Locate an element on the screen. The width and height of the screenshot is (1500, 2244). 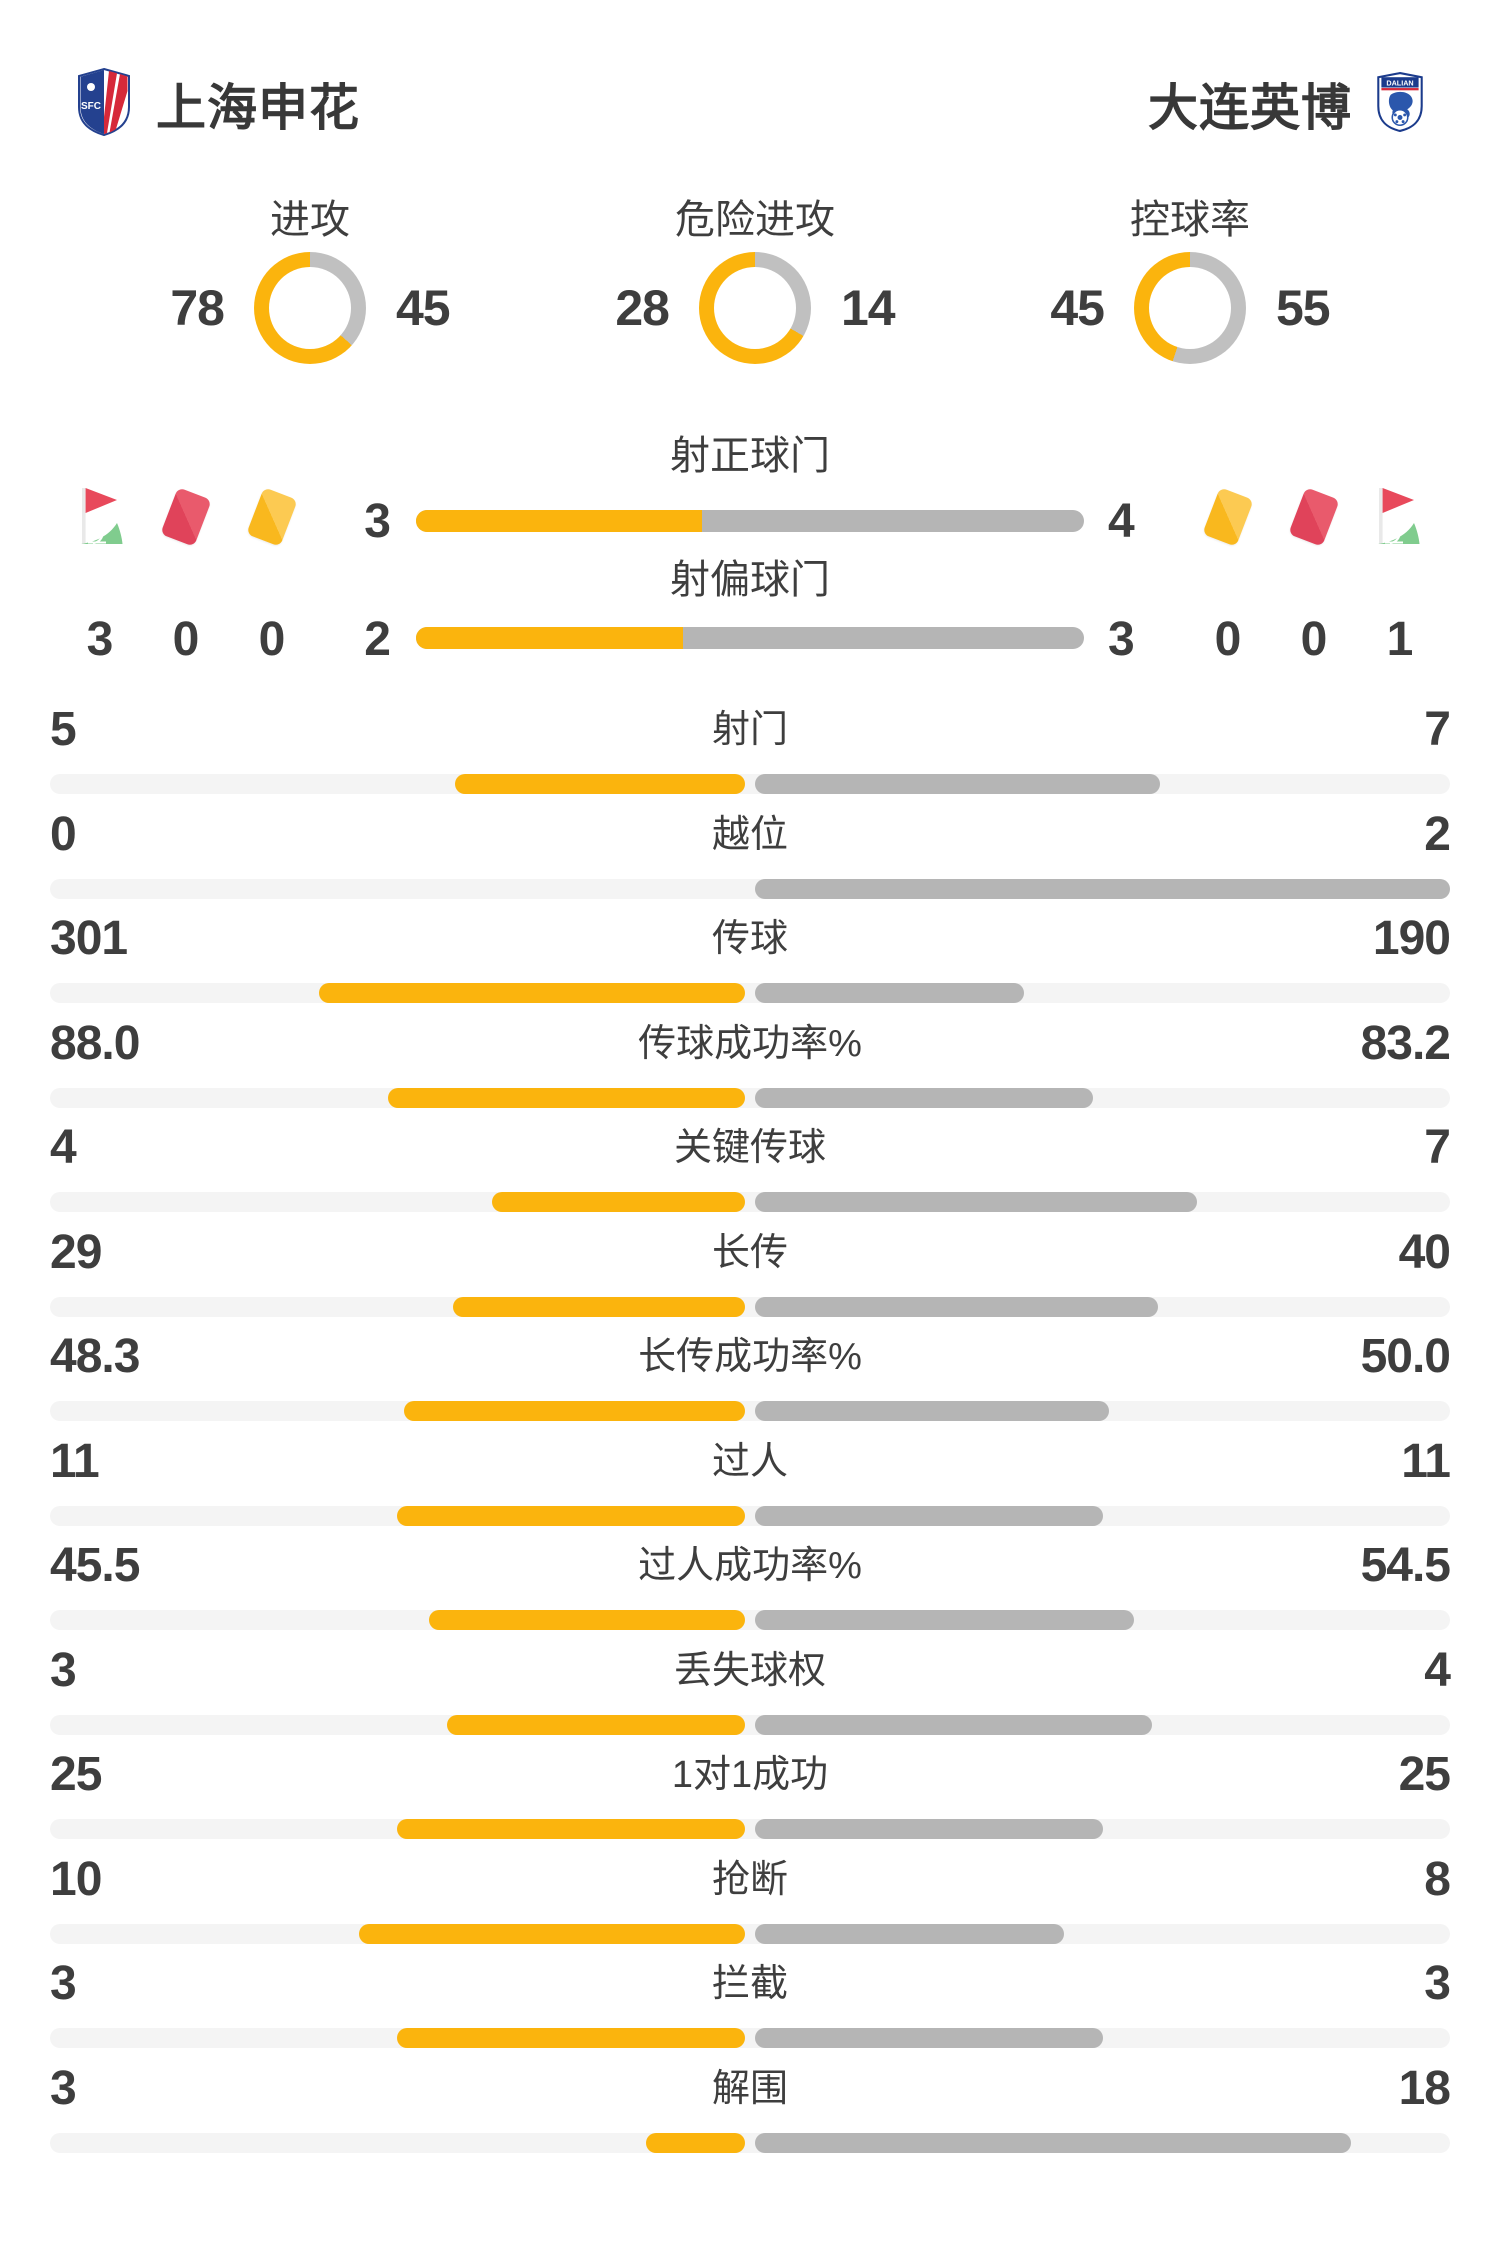
home-red-card-icon is located at coordinates (186, 517).